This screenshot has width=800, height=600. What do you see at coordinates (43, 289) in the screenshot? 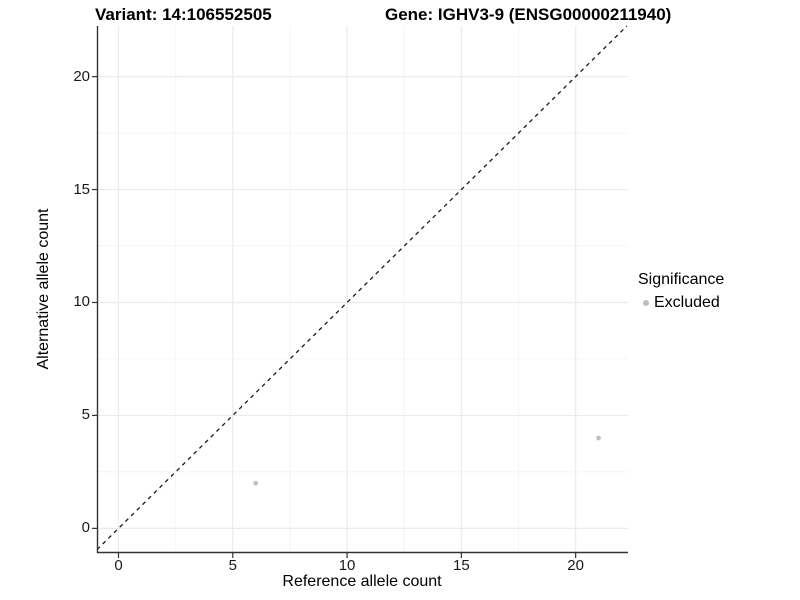
I see `y-axis-title: Alternative allele count` at bounding box center [43, 289].